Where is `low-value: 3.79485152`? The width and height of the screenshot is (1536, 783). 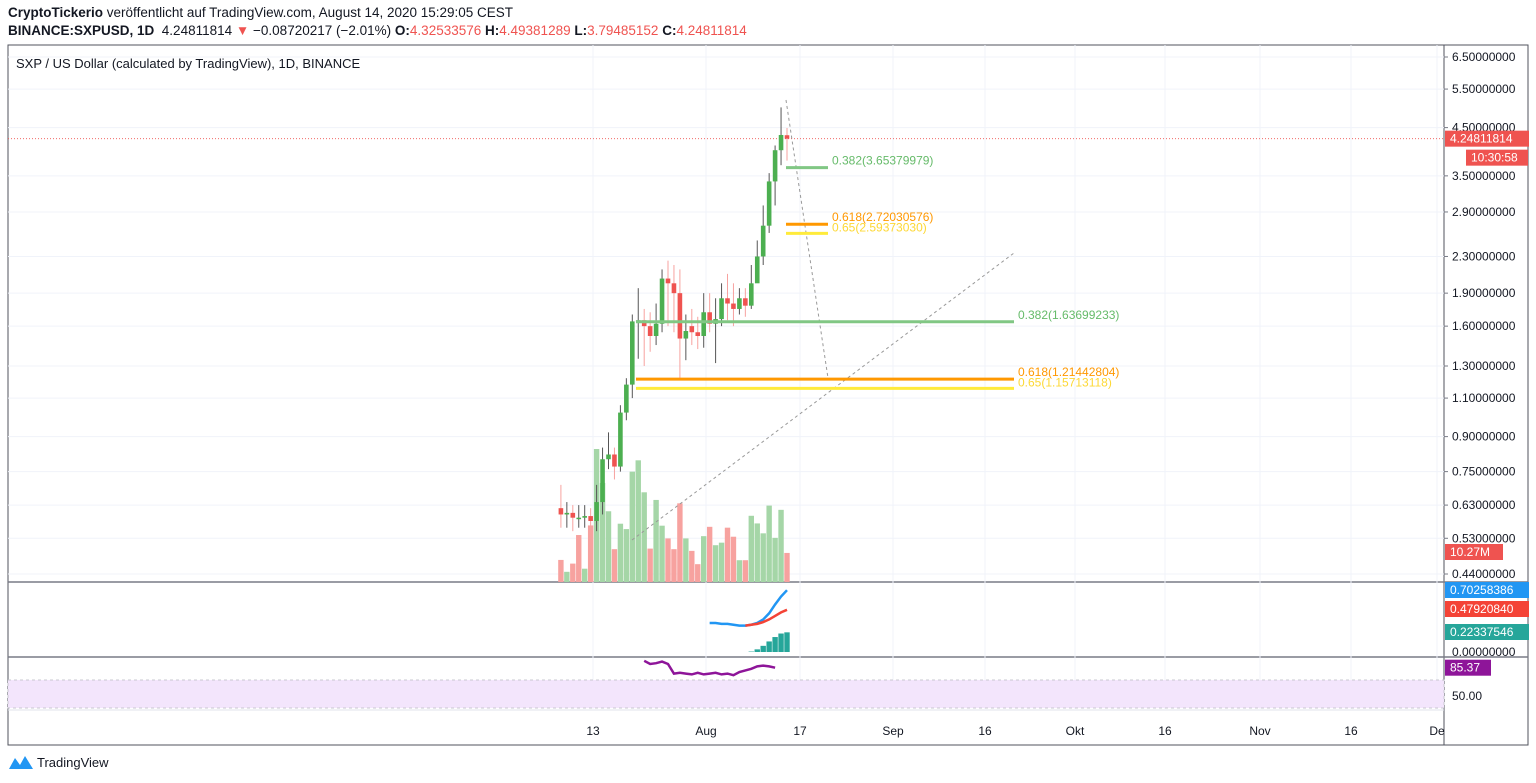
low-value: 3.79485152 is located at coordinates (623, 30).